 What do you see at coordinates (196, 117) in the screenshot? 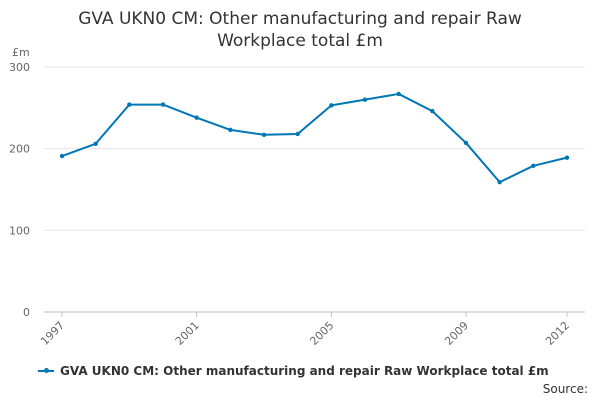
I see `data-point-2001` at bounding box center [196, 117].